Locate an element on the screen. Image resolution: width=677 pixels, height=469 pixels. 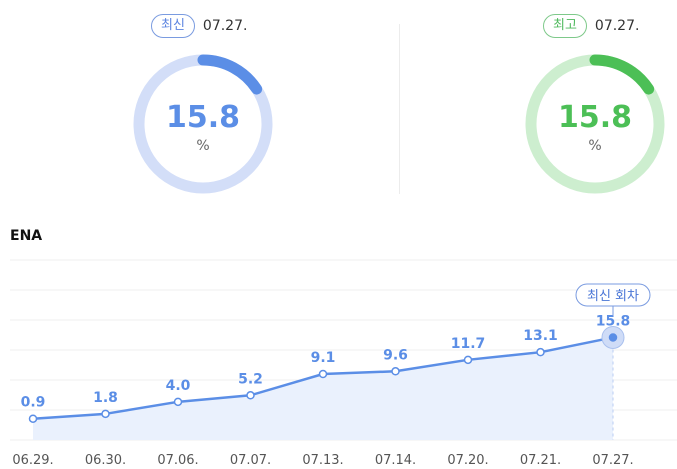
x-tick-label: 07.27. is located at coordinates (612, 460).